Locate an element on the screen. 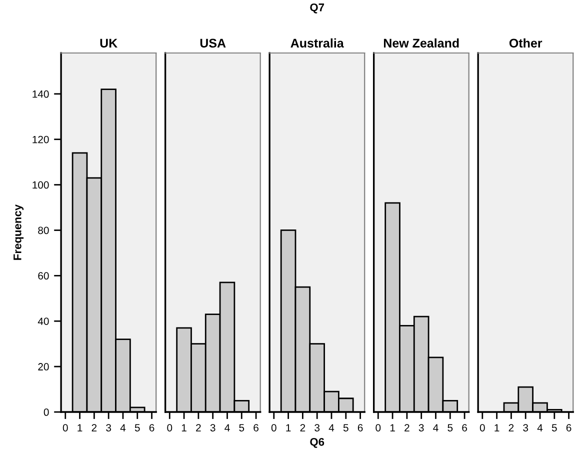 This screenshot has width=576, height=453. y-tick-label: 120 is located at coordinates (40, 140).